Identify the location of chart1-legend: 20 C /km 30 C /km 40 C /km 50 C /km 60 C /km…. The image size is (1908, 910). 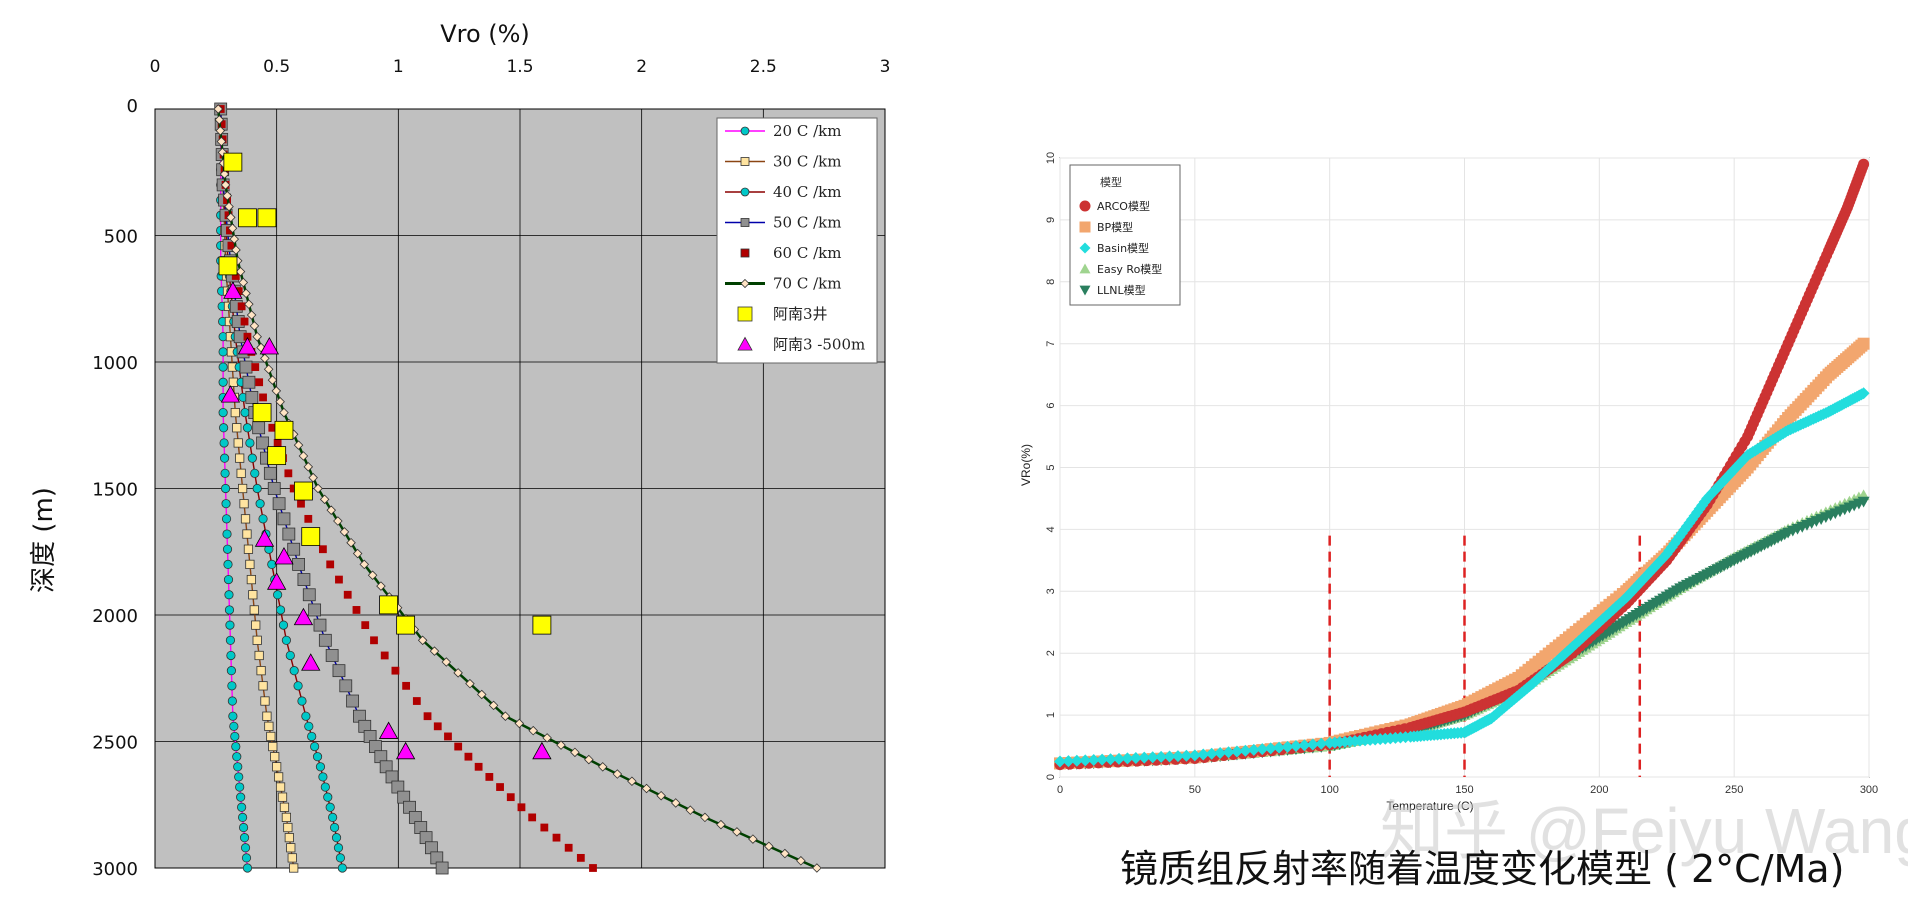
(797, 240).